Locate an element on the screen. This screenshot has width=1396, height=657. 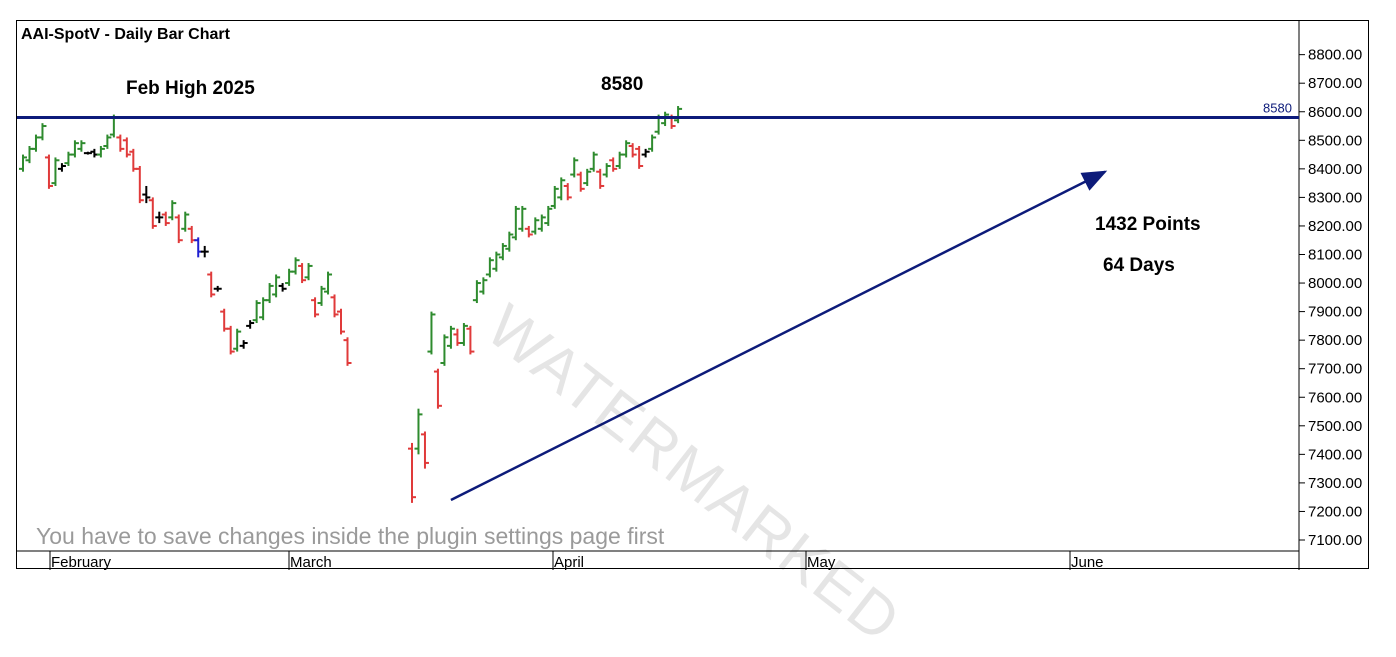
y-tick-label: 7300.00 is located at coordinates (1335, 483).